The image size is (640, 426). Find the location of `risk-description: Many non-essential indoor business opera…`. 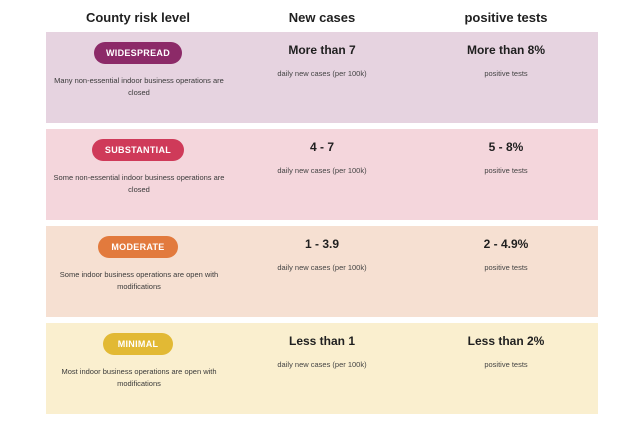

risk-description: Many non-essential indoor business opera… is located at coordinates (139, 86).